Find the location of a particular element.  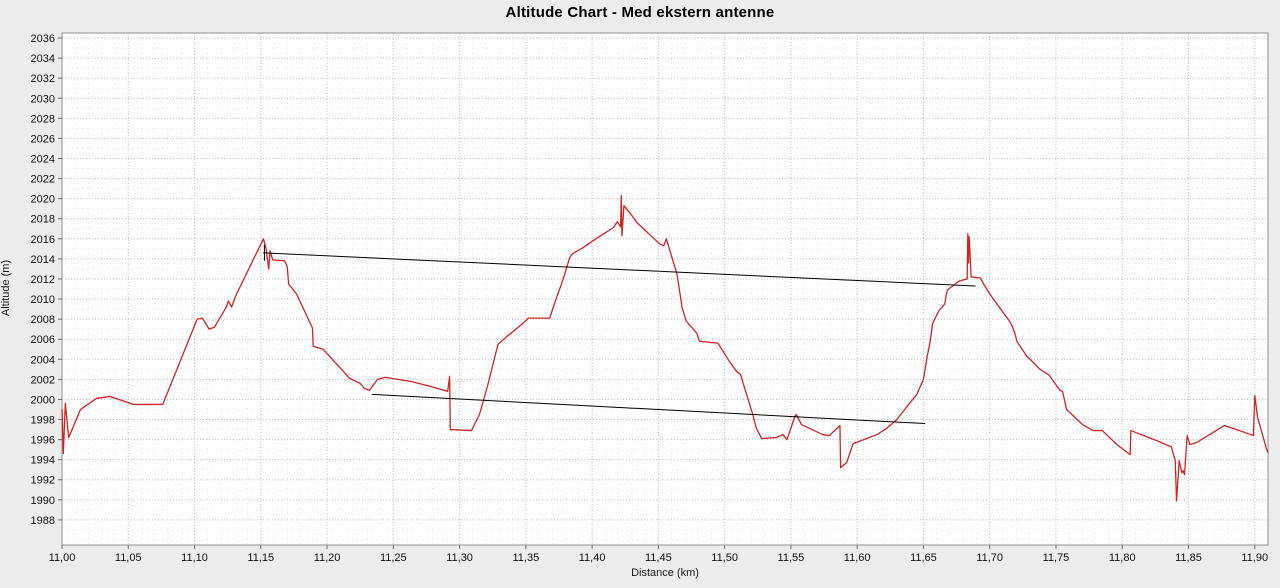

x-tick-label: 11,25 is located at coordinates (393, 558).